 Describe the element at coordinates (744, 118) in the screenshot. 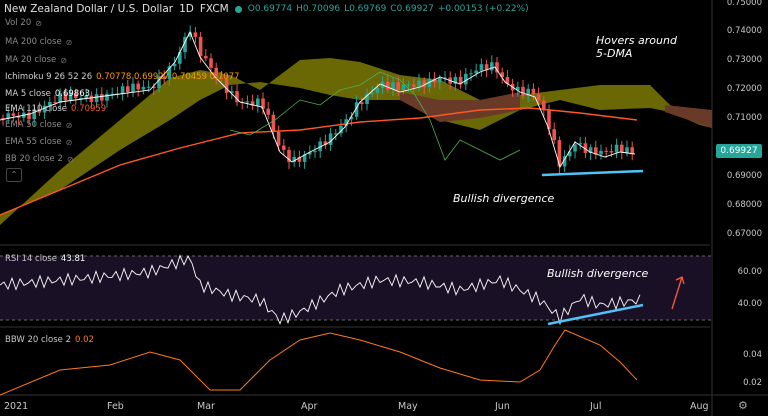

I see `price-tick: 0.71000` at that location.